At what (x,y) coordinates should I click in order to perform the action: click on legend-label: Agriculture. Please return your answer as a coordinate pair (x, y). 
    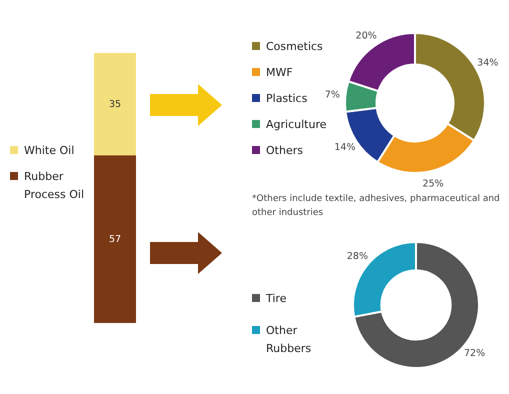
    Looking at the image, I should click on (297, 125).